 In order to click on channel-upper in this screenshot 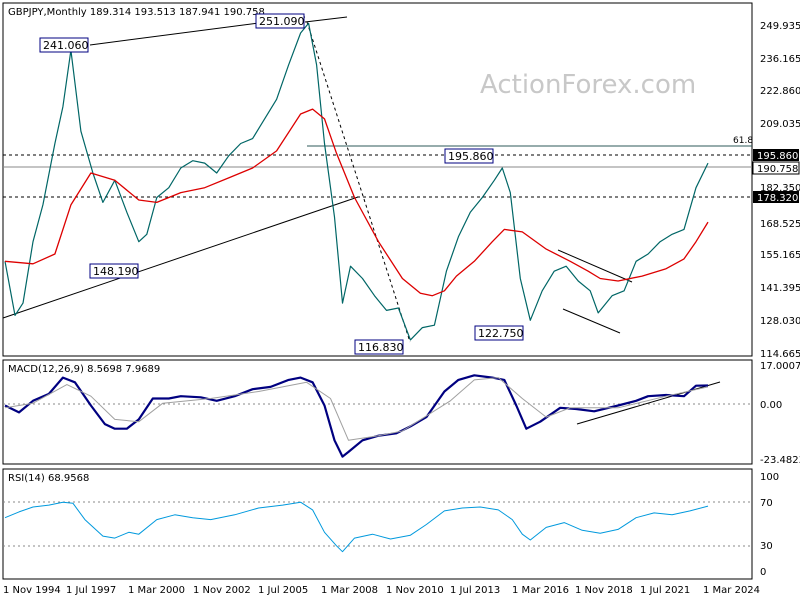, I will do `click(595, 266)`.